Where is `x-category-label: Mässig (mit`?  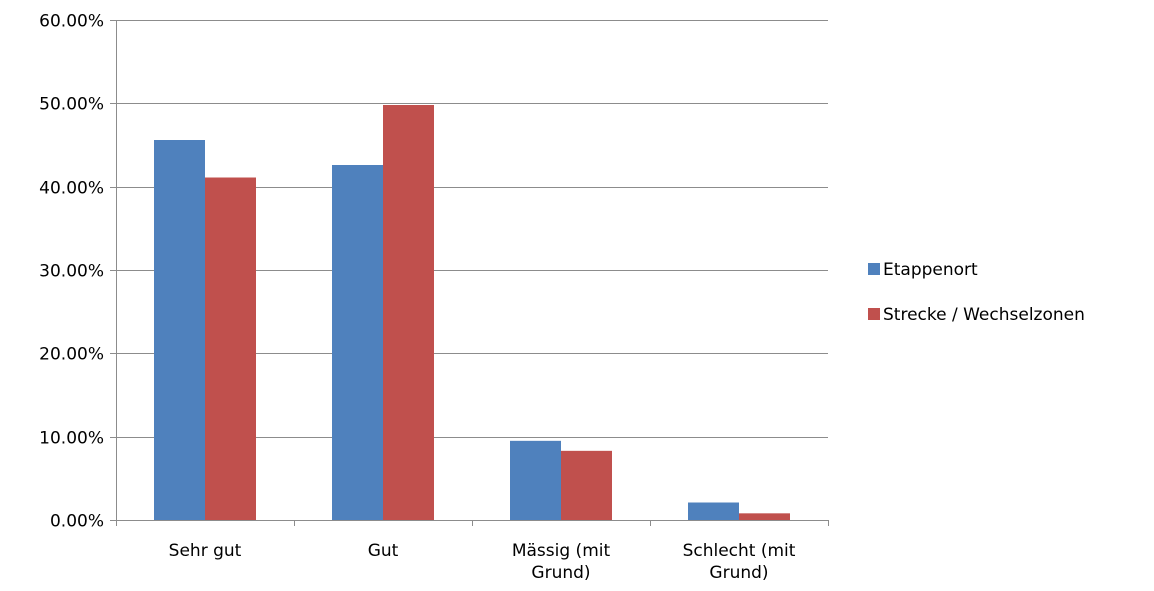
x-category-label: Mässig (mit is located at coordinates (561, 551).